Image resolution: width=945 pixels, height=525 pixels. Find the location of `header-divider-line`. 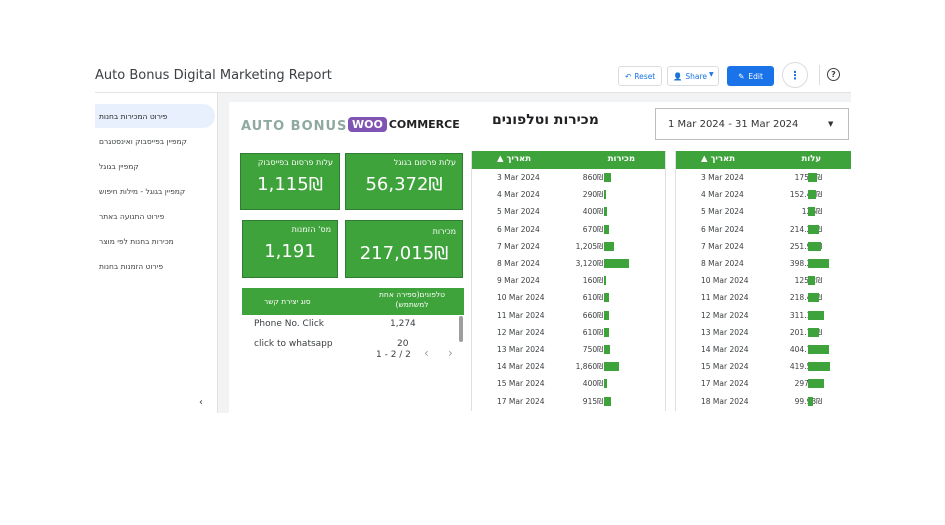

header-divider-line is located at coordinates (473, 92).